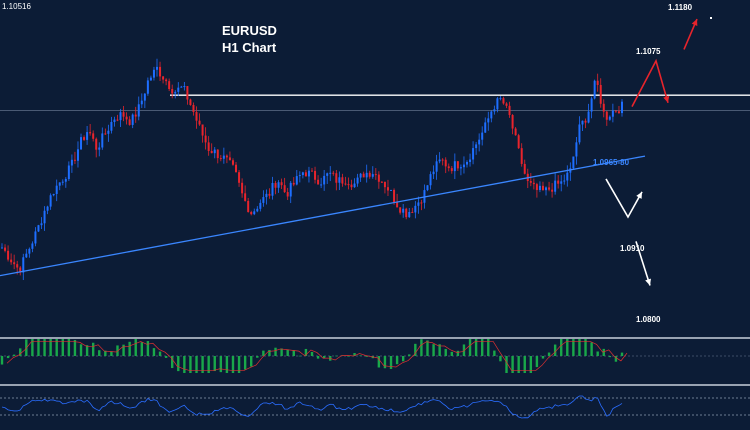 The width and height of the screenshot is (750, 430). What do you see at coordinates (312, 407) in the screenshot?
I see `rsi-line` at bounding box center [312, 407].